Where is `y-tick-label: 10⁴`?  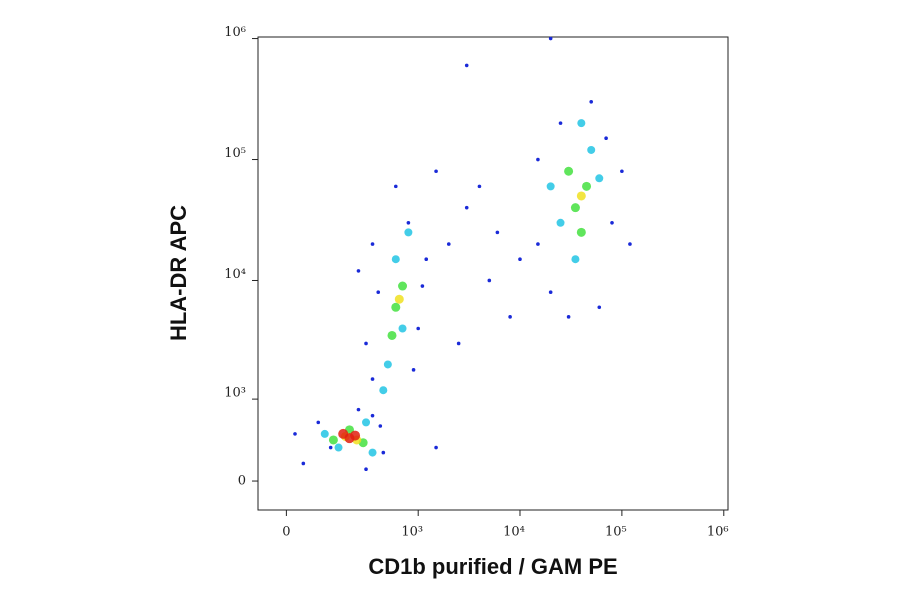
y-tick-label: 10⁴ is located at coordinates (235, 274).